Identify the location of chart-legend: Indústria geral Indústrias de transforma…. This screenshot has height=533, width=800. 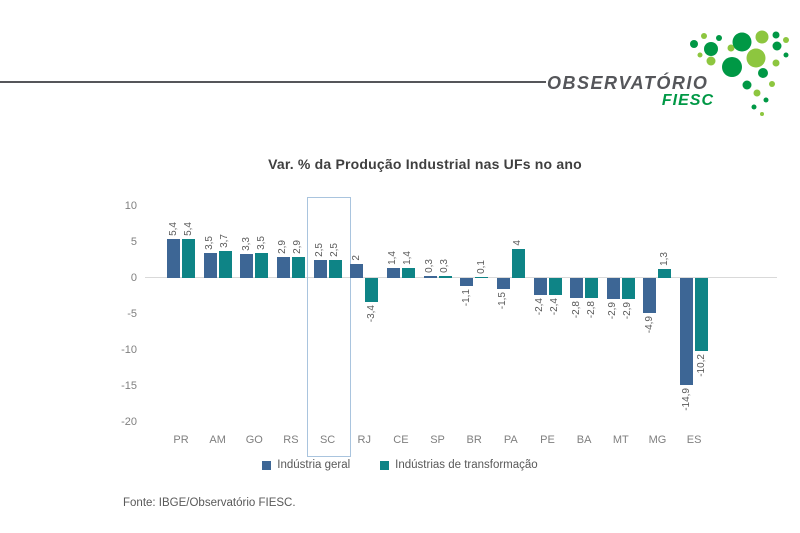
(400, 465).